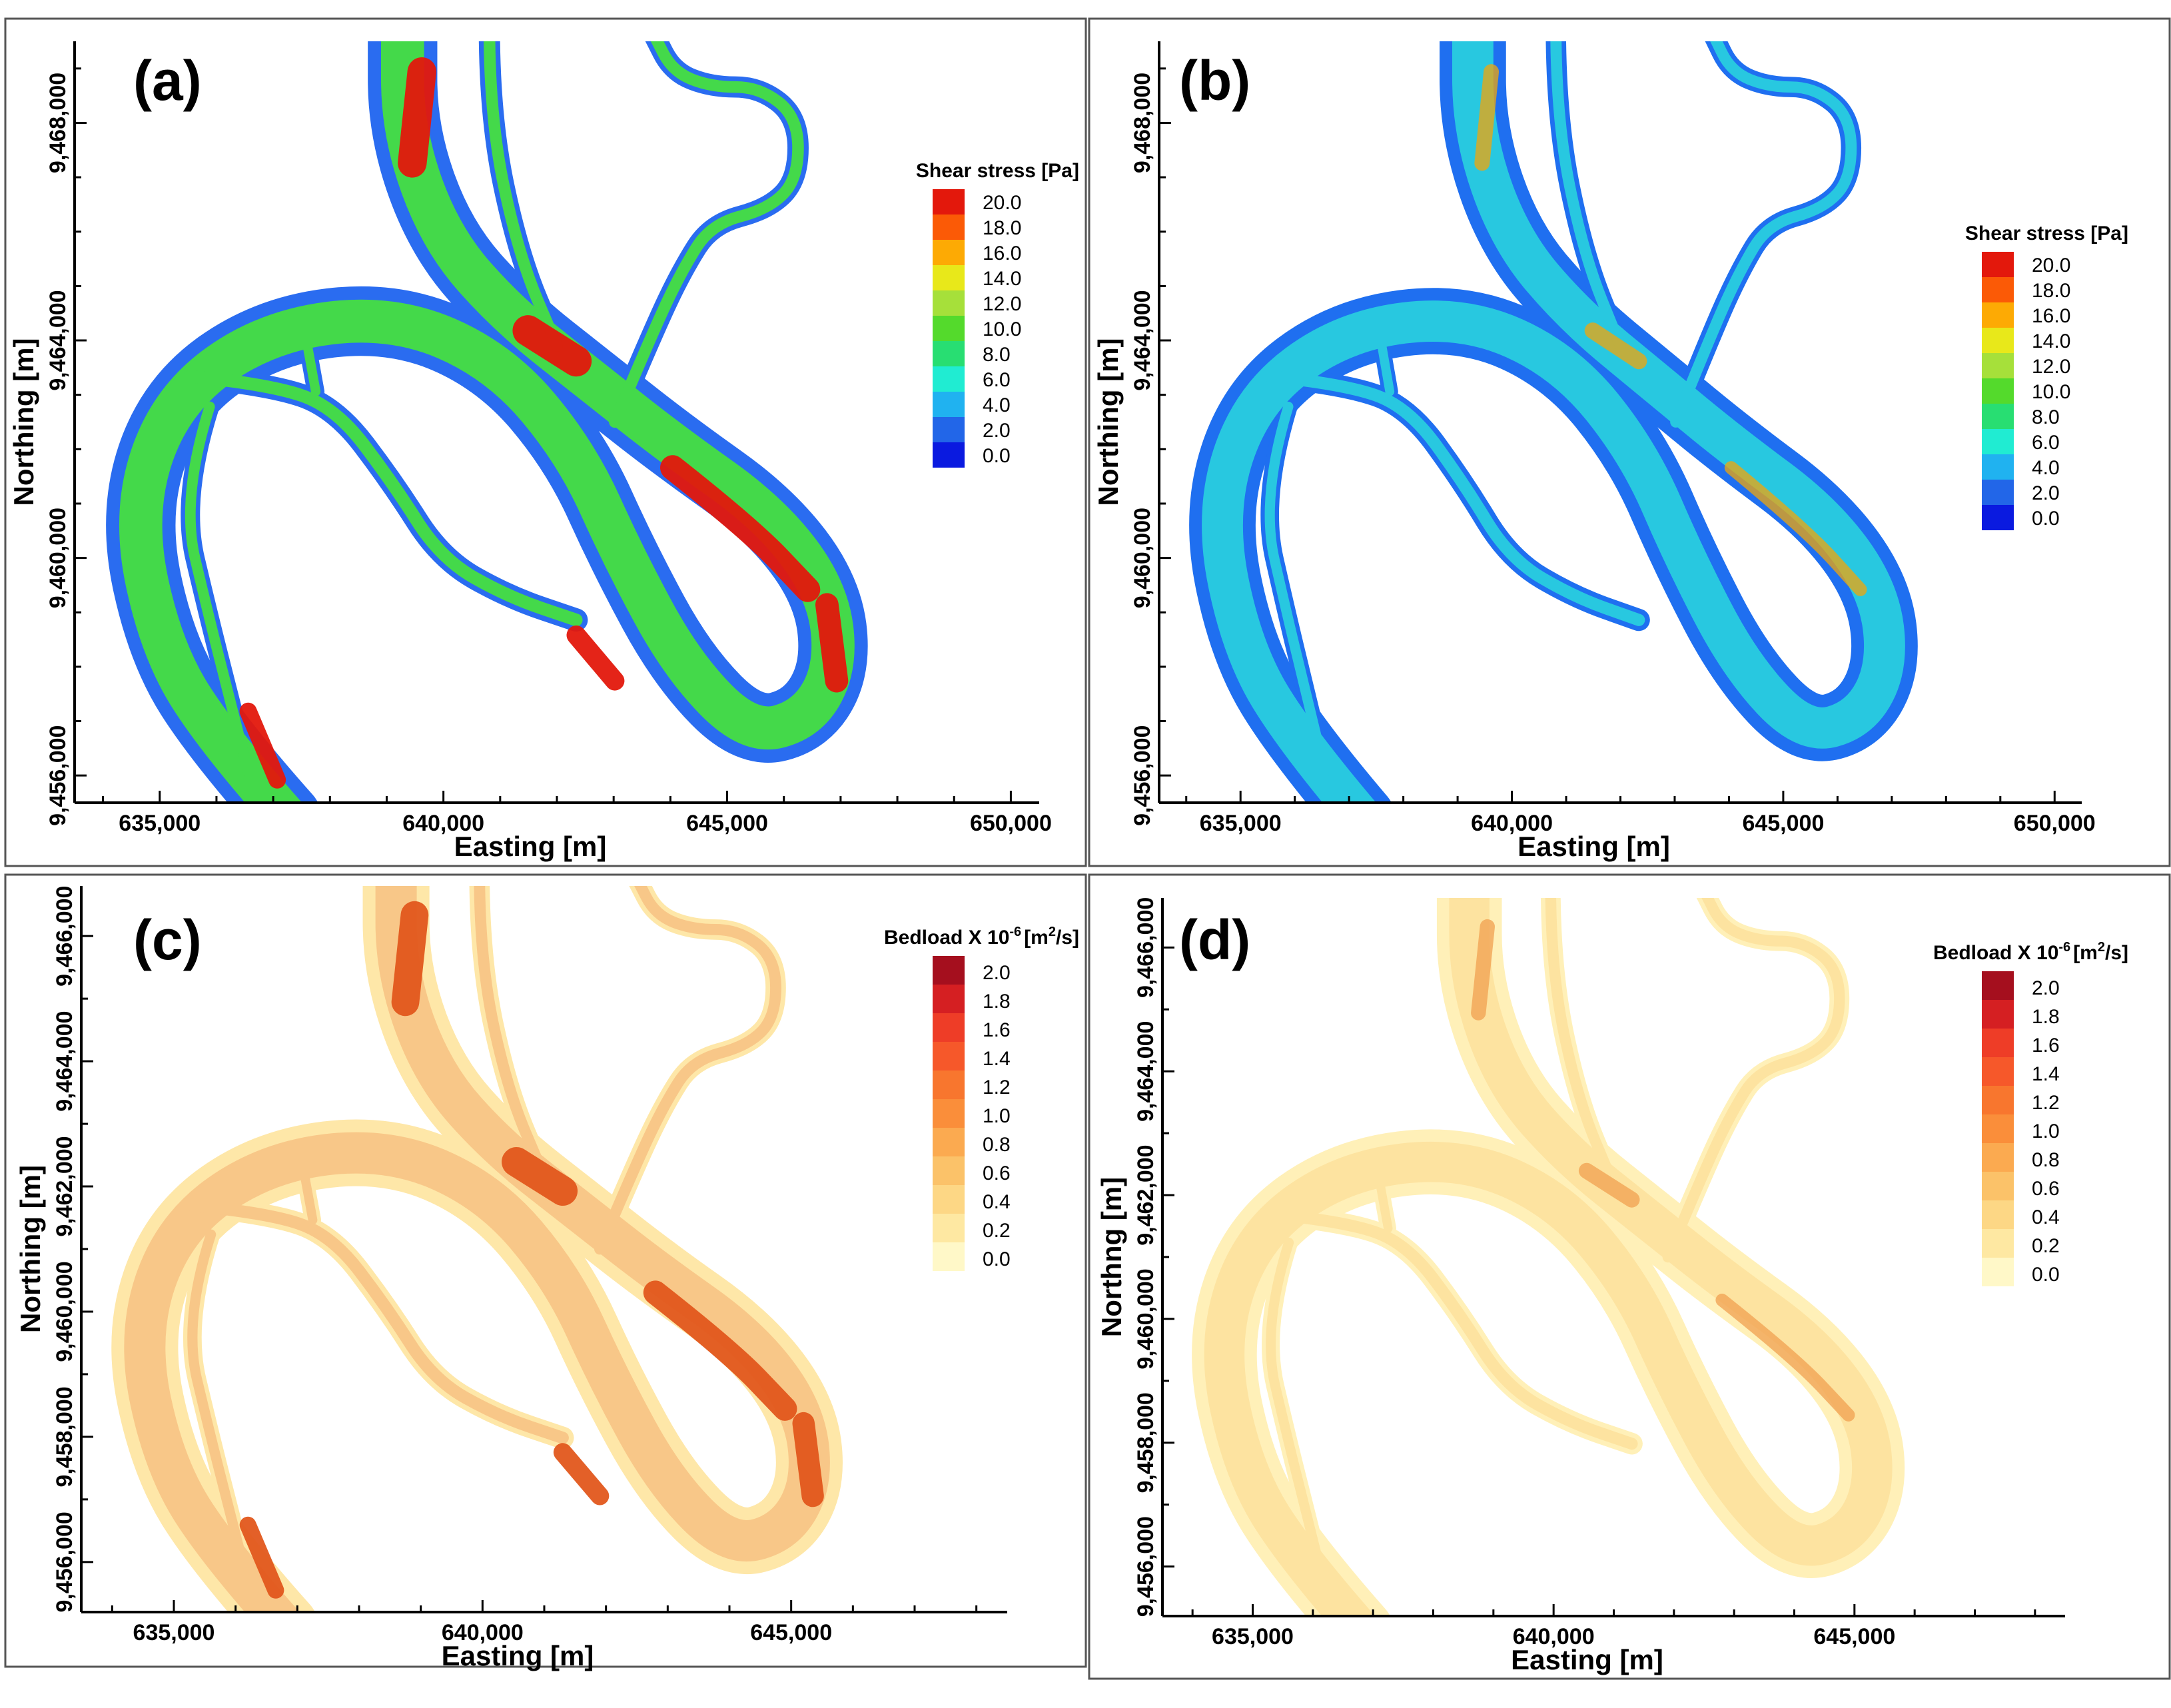 This screenshot has width=2171, height=1708. Describe the element at coordinates (997, 1002) in the screenshot. I see `legend-label: 1.8` at that location.